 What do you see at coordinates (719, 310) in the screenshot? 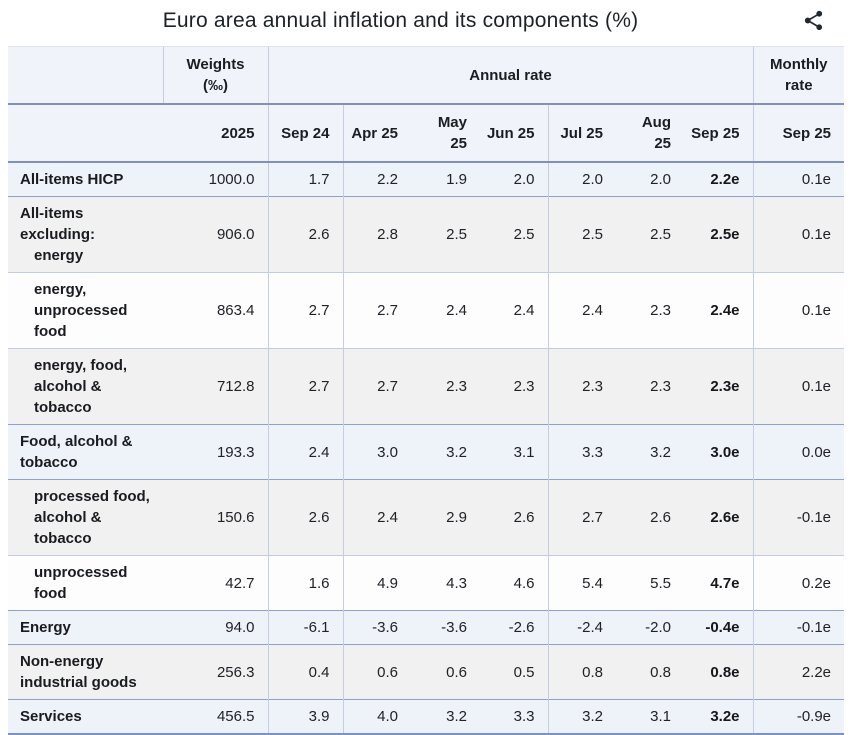
I see `annual-rate-value: 2.4e` at bounding box center [719, 310].